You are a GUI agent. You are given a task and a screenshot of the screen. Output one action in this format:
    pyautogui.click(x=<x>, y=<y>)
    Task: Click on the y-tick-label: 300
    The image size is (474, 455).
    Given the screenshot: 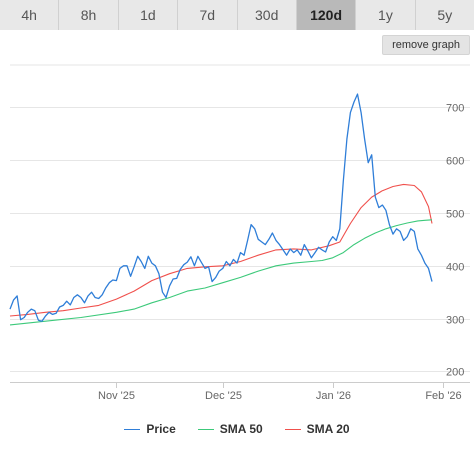 What is the action you would take?
    pyautogui.click(x=455, y=321)
    